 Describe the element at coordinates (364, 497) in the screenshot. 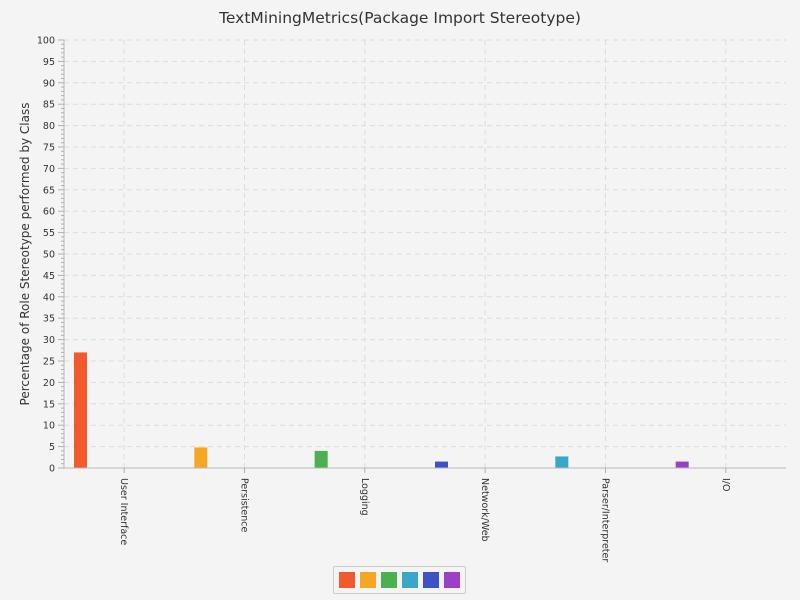

I see `x-tick-label: Logging` at that location.